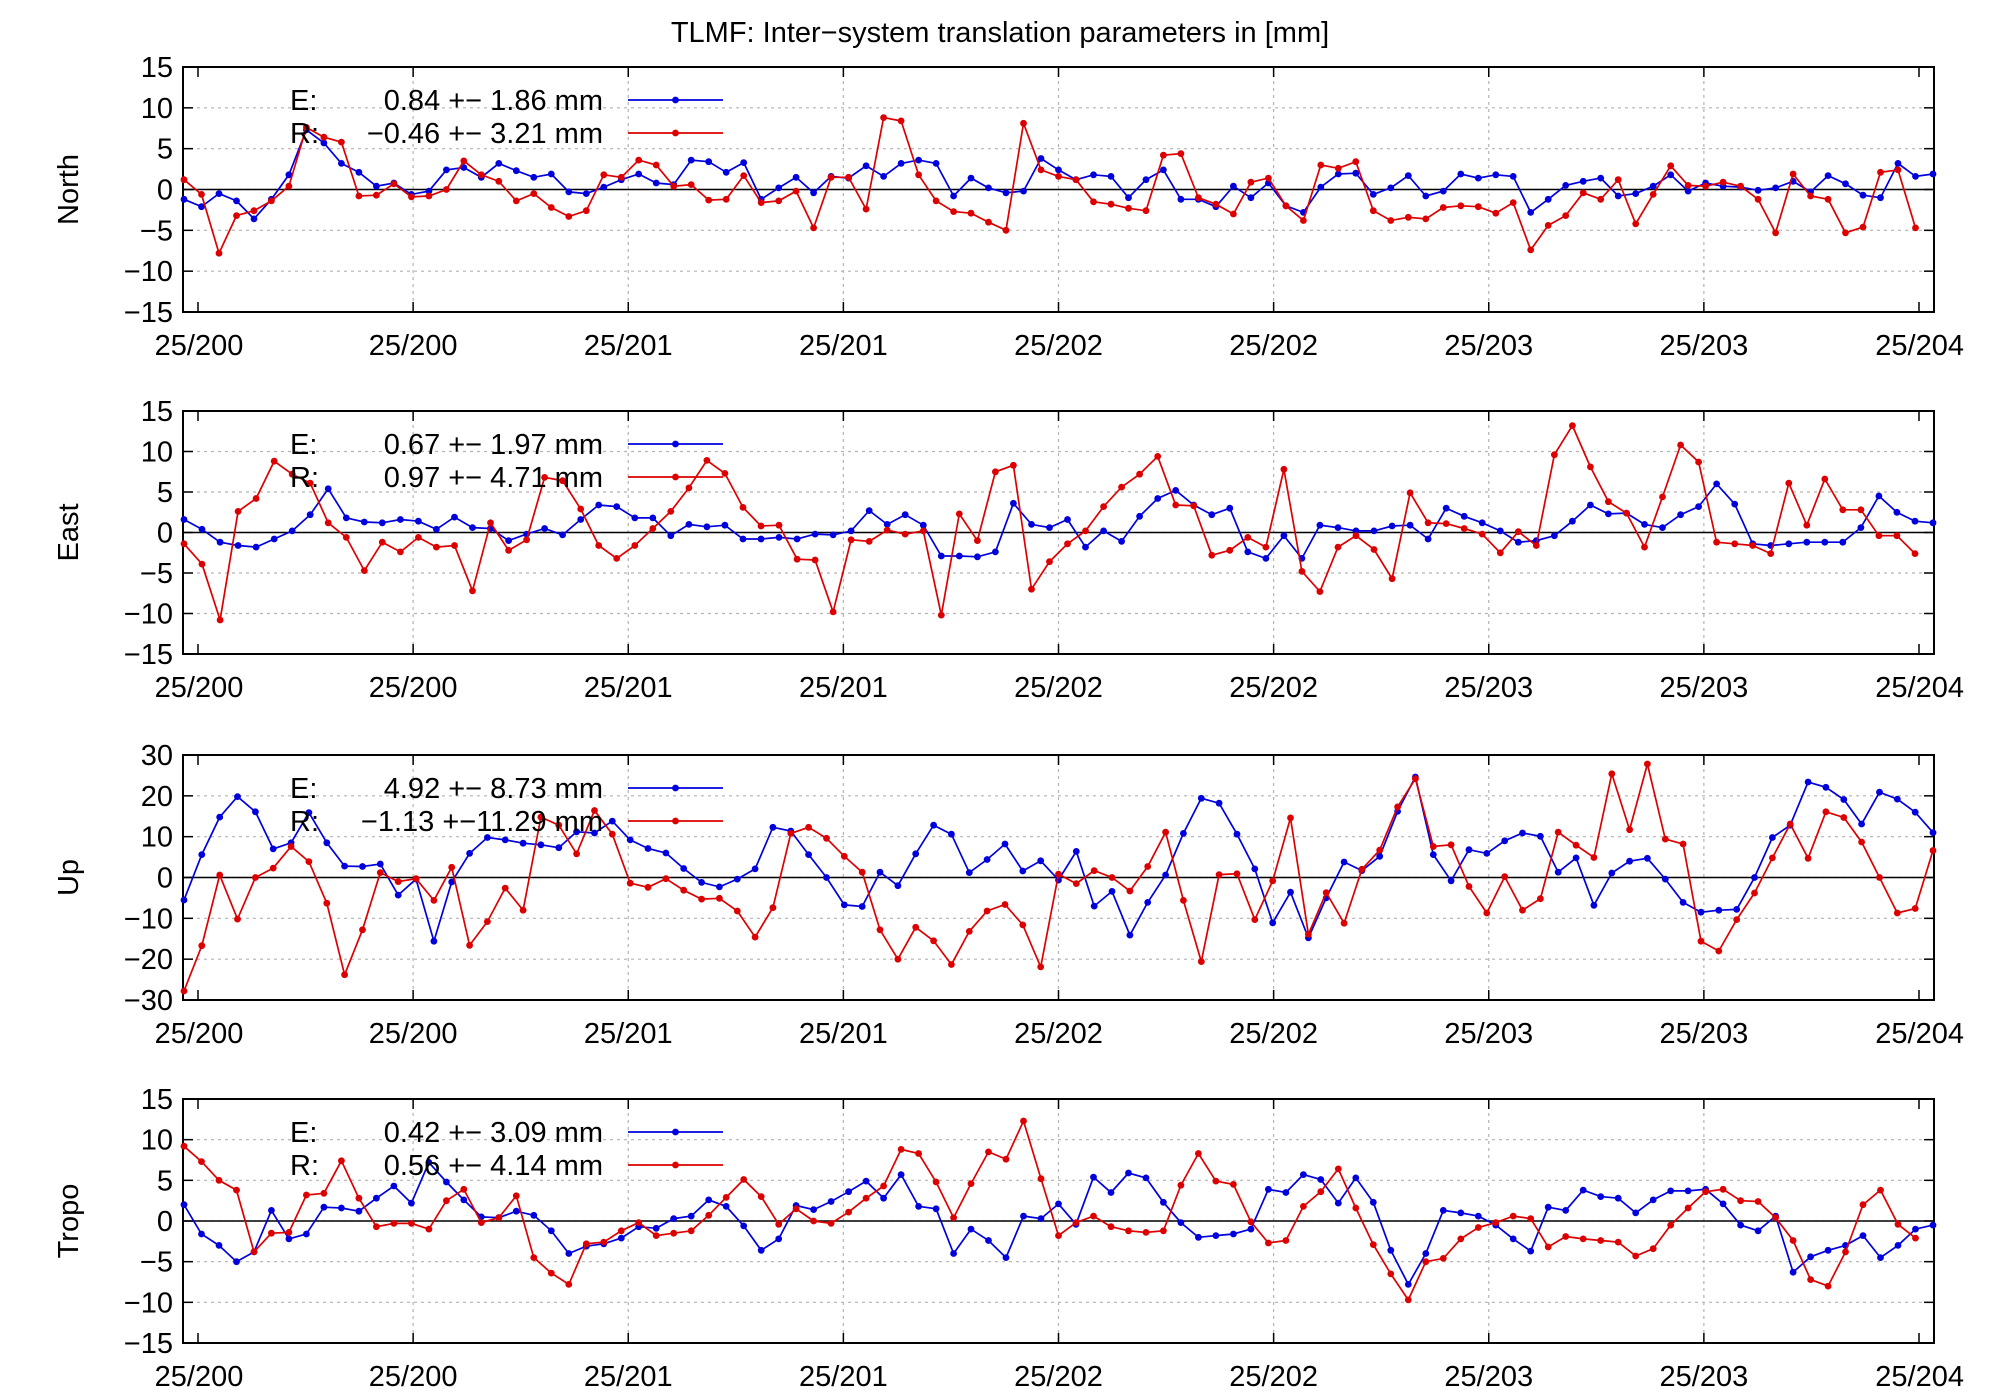 This screenshot has height=1400, width=2000. I want to click on legend-key: R:, so click(304, 134).